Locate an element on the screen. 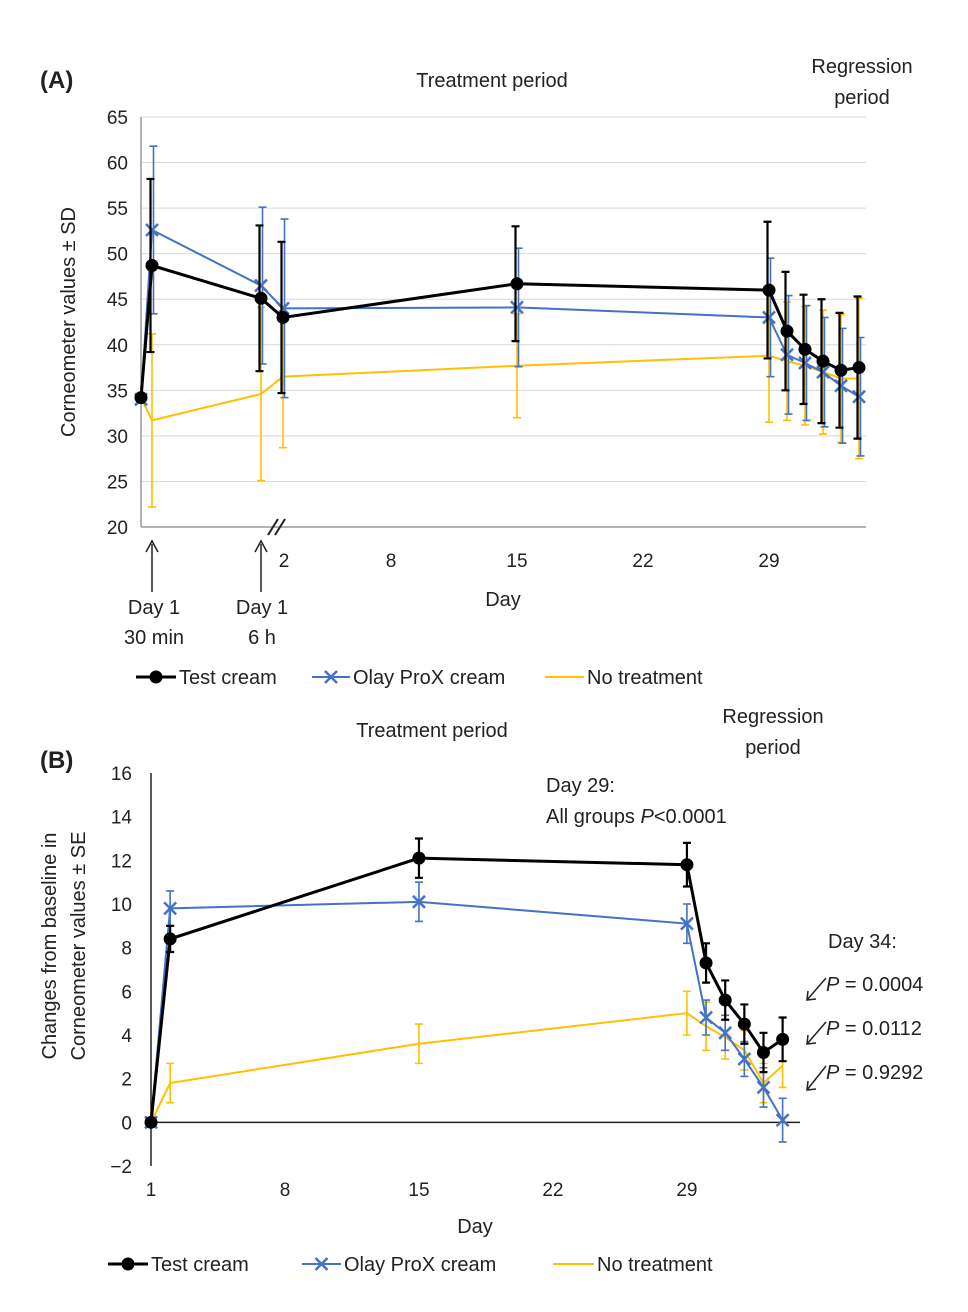  x-tick-label-a: 8 is located at coordinates (391, 561).